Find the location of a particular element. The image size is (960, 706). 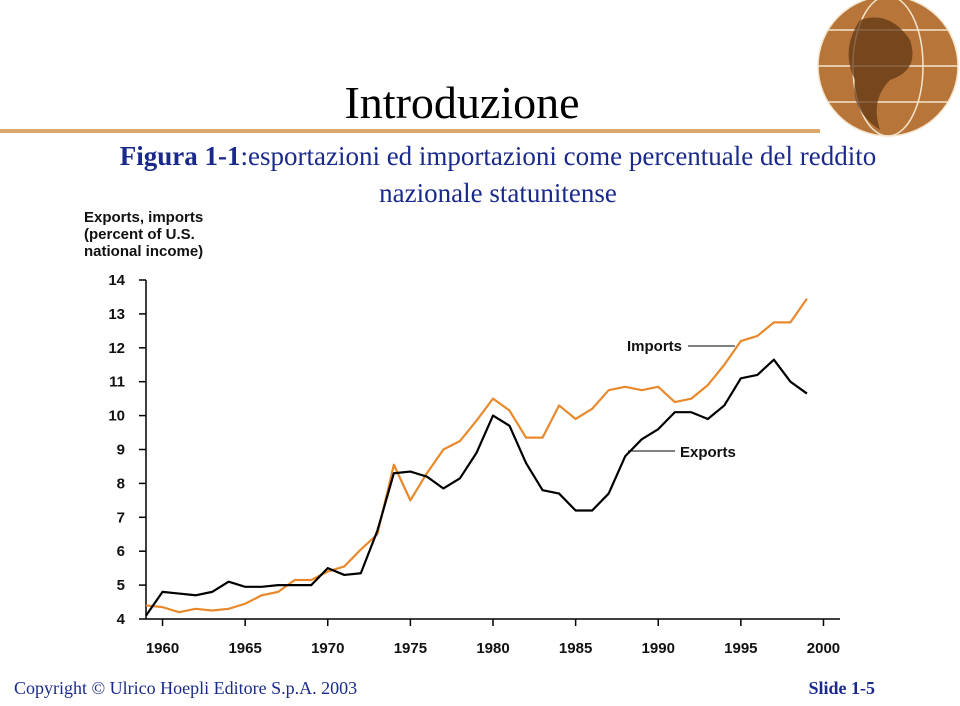

y-axis-label: national income) is located at coordinates (143, 251).